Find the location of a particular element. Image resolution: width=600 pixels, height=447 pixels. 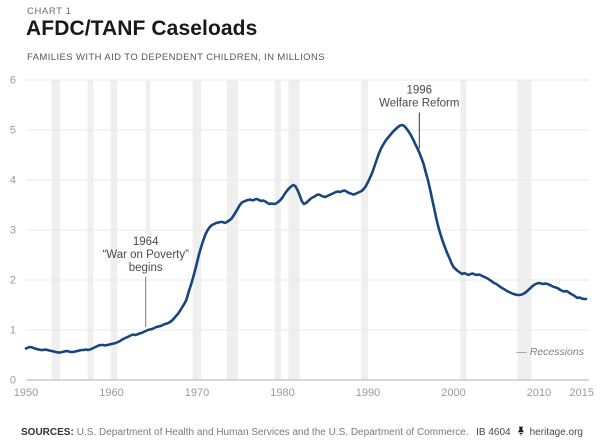

sources-label: SOURCES: is located at coordinates (47, 432).